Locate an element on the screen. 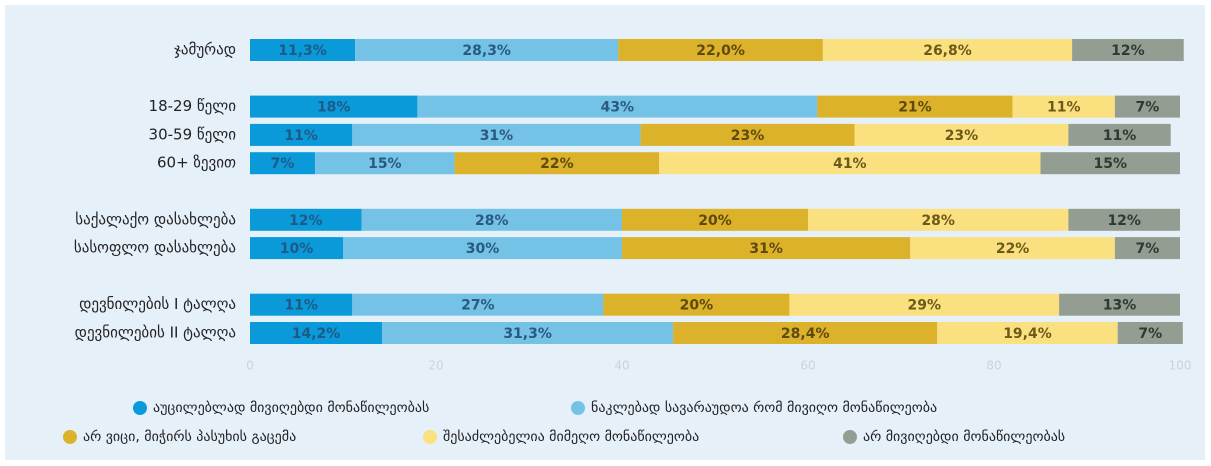  value-label: 22,0% is located at coordinates (720, 51).